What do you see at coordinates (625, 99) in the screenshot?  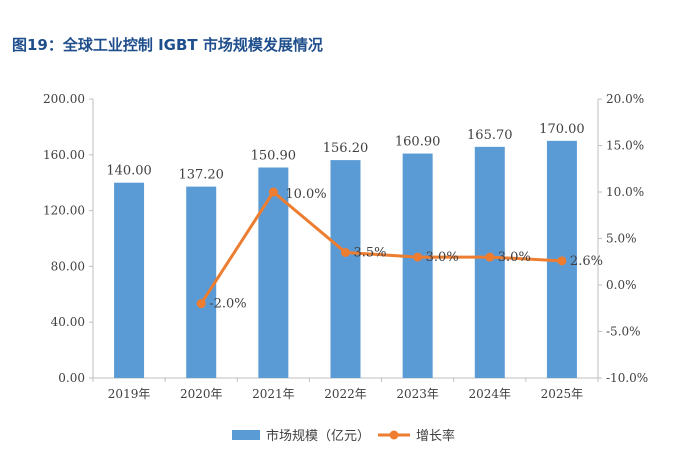 I see `y-right-tick-label: 20.0%` at bounding box center [625, 99].